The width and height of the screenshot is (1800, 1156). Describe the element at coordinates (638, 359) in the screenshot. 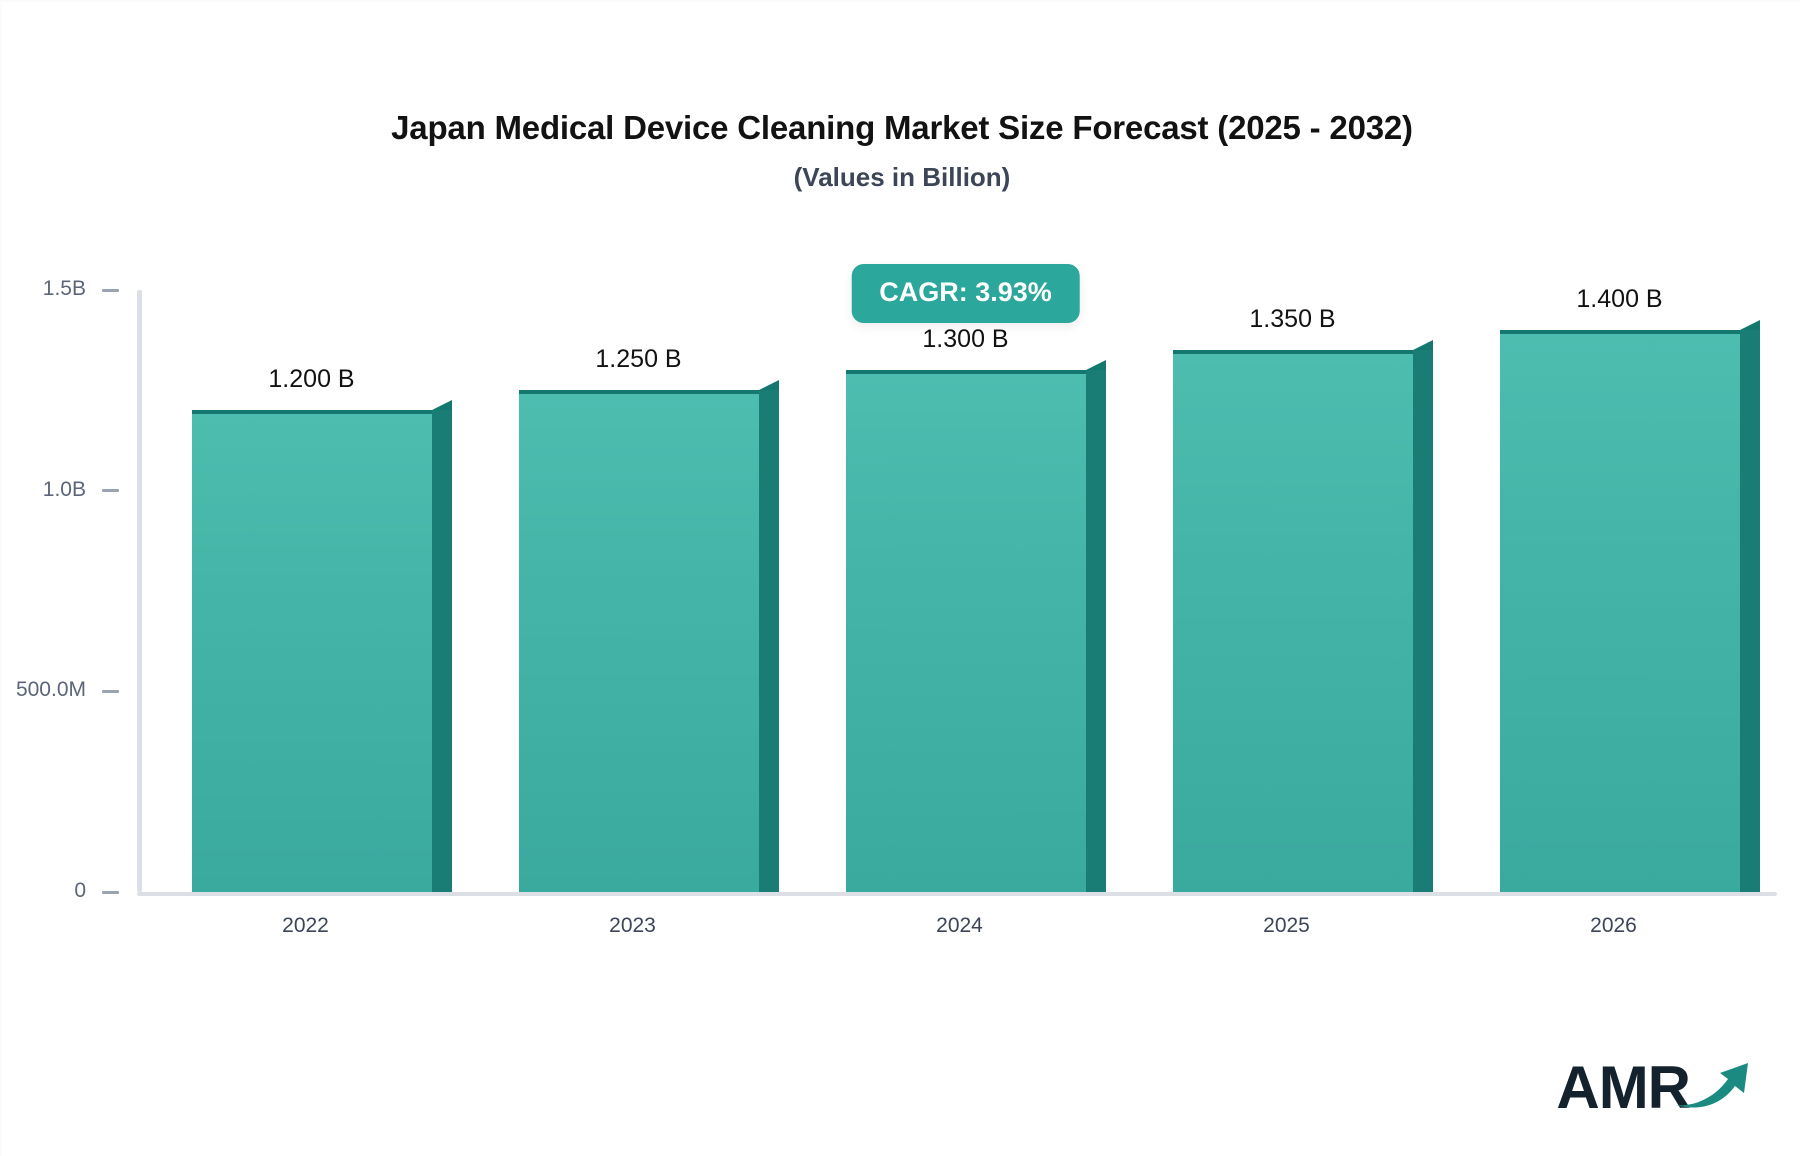

I see `bar-value-label: 1.250 B` at that location.